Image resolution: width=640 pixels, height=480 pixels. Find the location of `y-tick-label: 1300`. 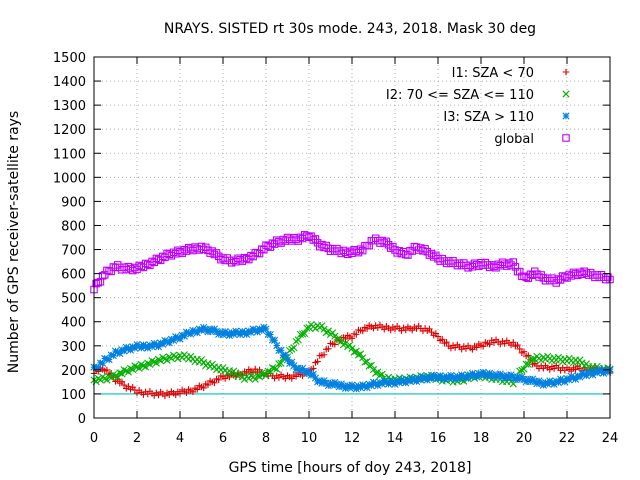

y-tick-label: 1300 is located at coordinates (69, 106).